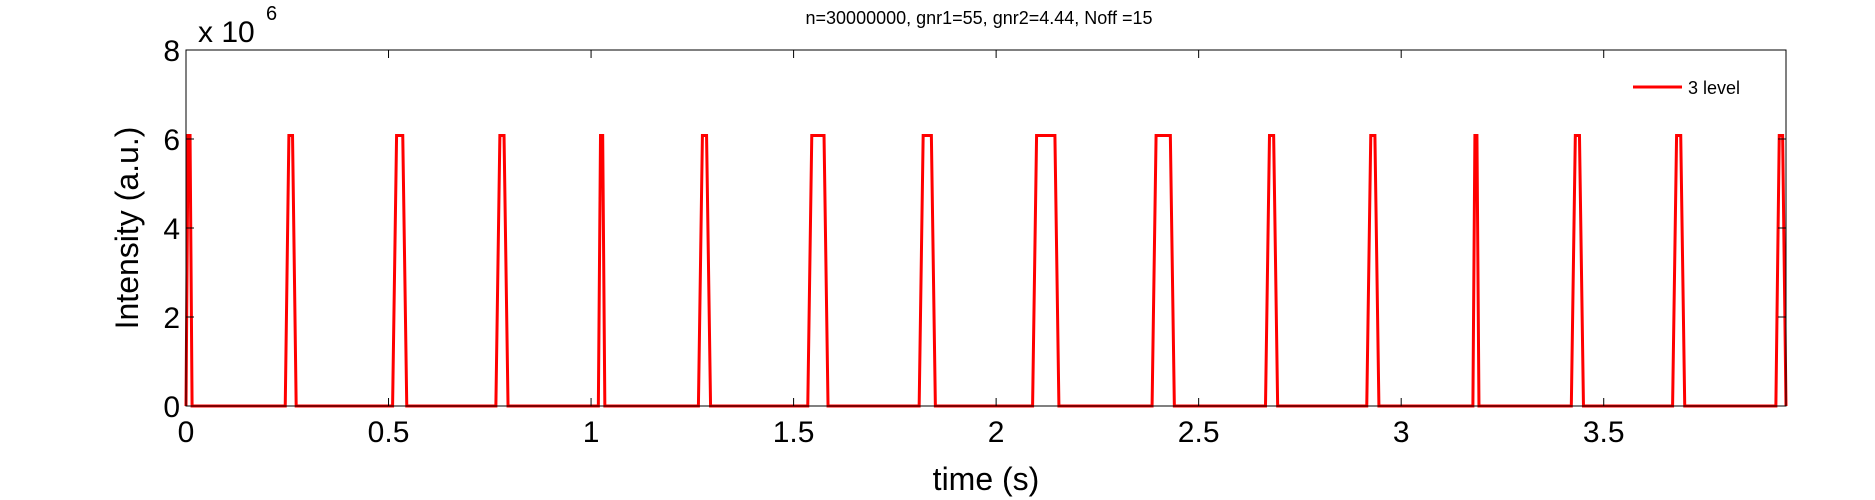 This screenshot has width=1875, height=500. I want to click on exponent-label: x 10 6, so click(237, 26).